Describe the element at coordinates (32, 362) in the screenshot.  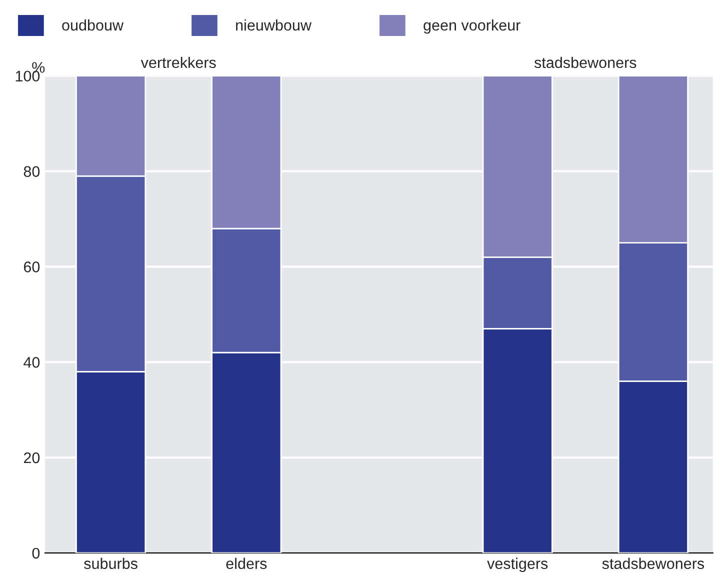
I see `y-tick-label: 40` at that location.